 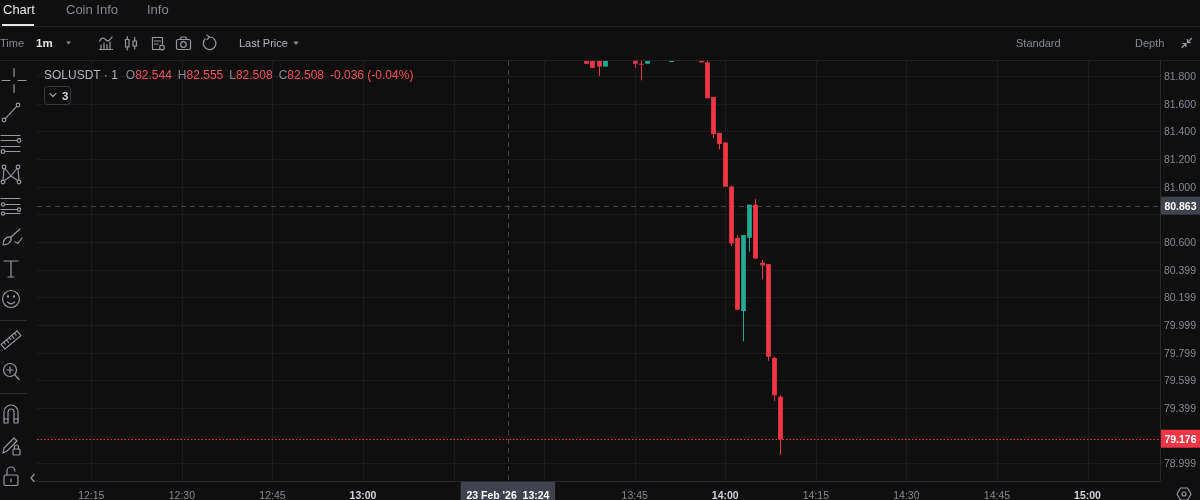 I want to click on y-tick-label: 80.600, so click(x=1180, y=241).